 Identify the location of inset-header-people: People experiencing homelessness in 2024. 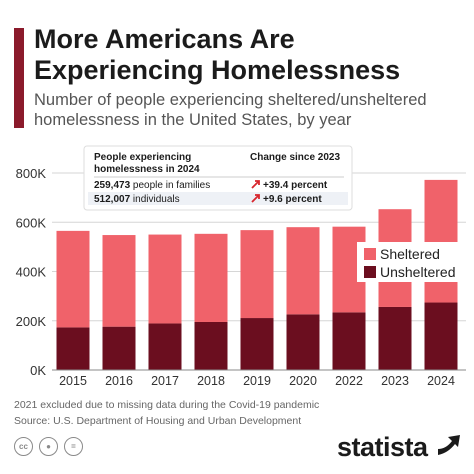
(147, 163).